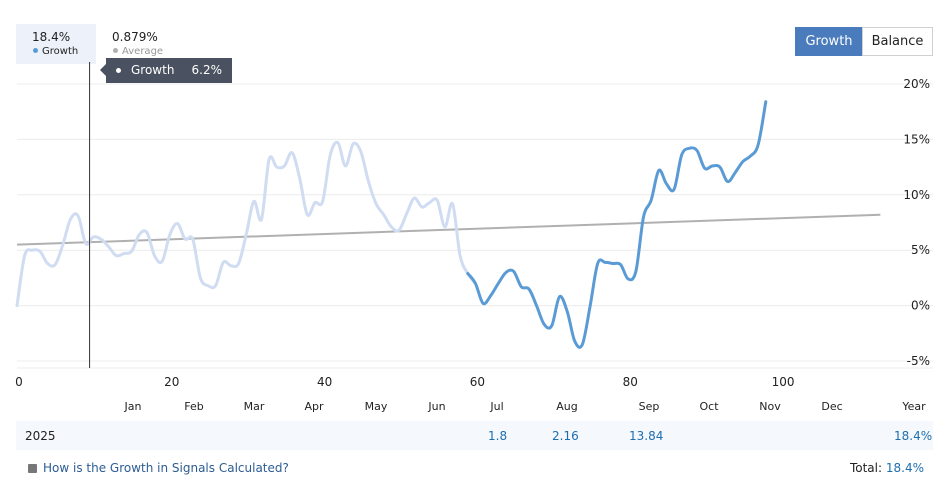  Describe the element at coordinates (436, 406) in the screenshot. I see `month-label: Jun` at that location.